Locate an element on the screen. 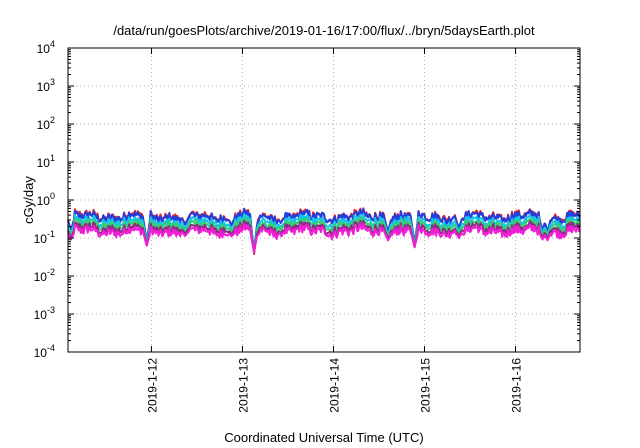 Image resolution: width=640 pixels, height=448 pixels. series-line-blue is located at coordinates (324, 230).